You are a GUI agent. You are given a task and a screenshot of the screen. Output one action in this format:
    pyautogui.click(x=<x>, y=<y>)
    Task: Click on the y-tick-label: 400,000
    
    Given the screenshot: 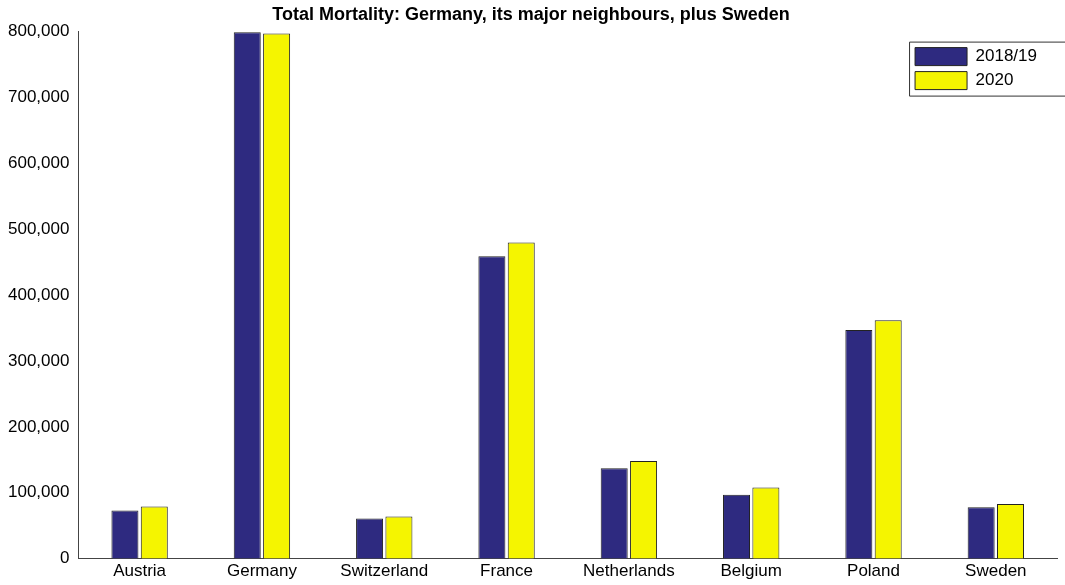 What is the action you would take?
    pyautogui.click(x=39, y=294)
    